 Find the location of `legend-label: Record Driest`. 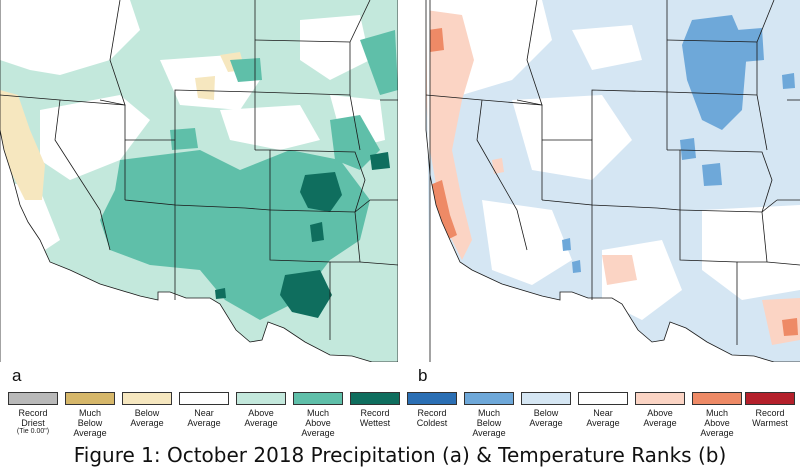

legend-label: Record Driest is located at coordinates (33, 418).